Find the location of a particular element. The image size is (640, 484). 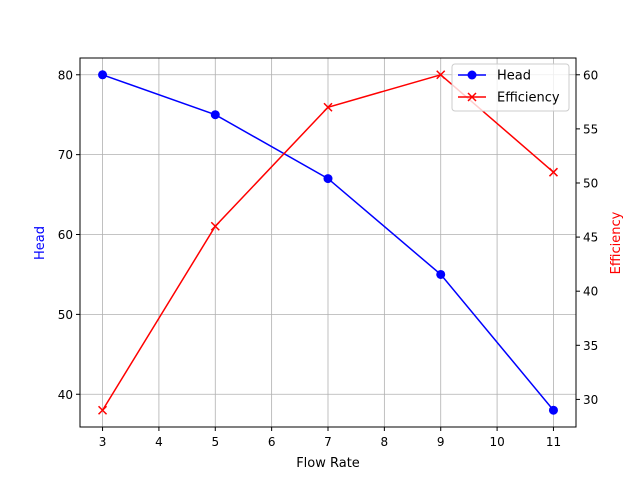

x-tick-label: 6 is located at coordinates (272, 442).